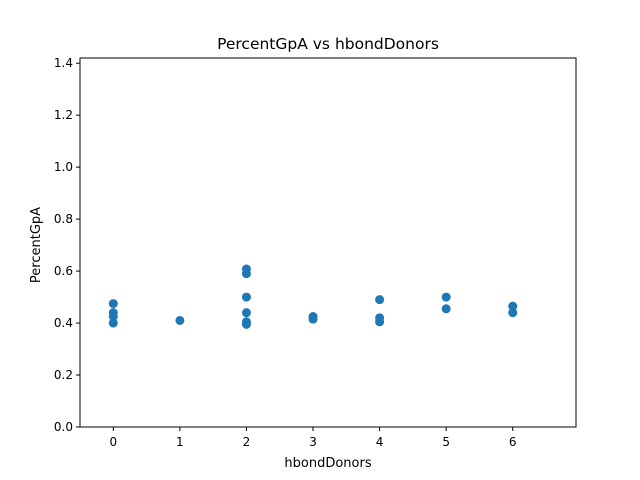 The image size is (640, 480). I want to click on x-tick-label: 6, so click(513, 442).